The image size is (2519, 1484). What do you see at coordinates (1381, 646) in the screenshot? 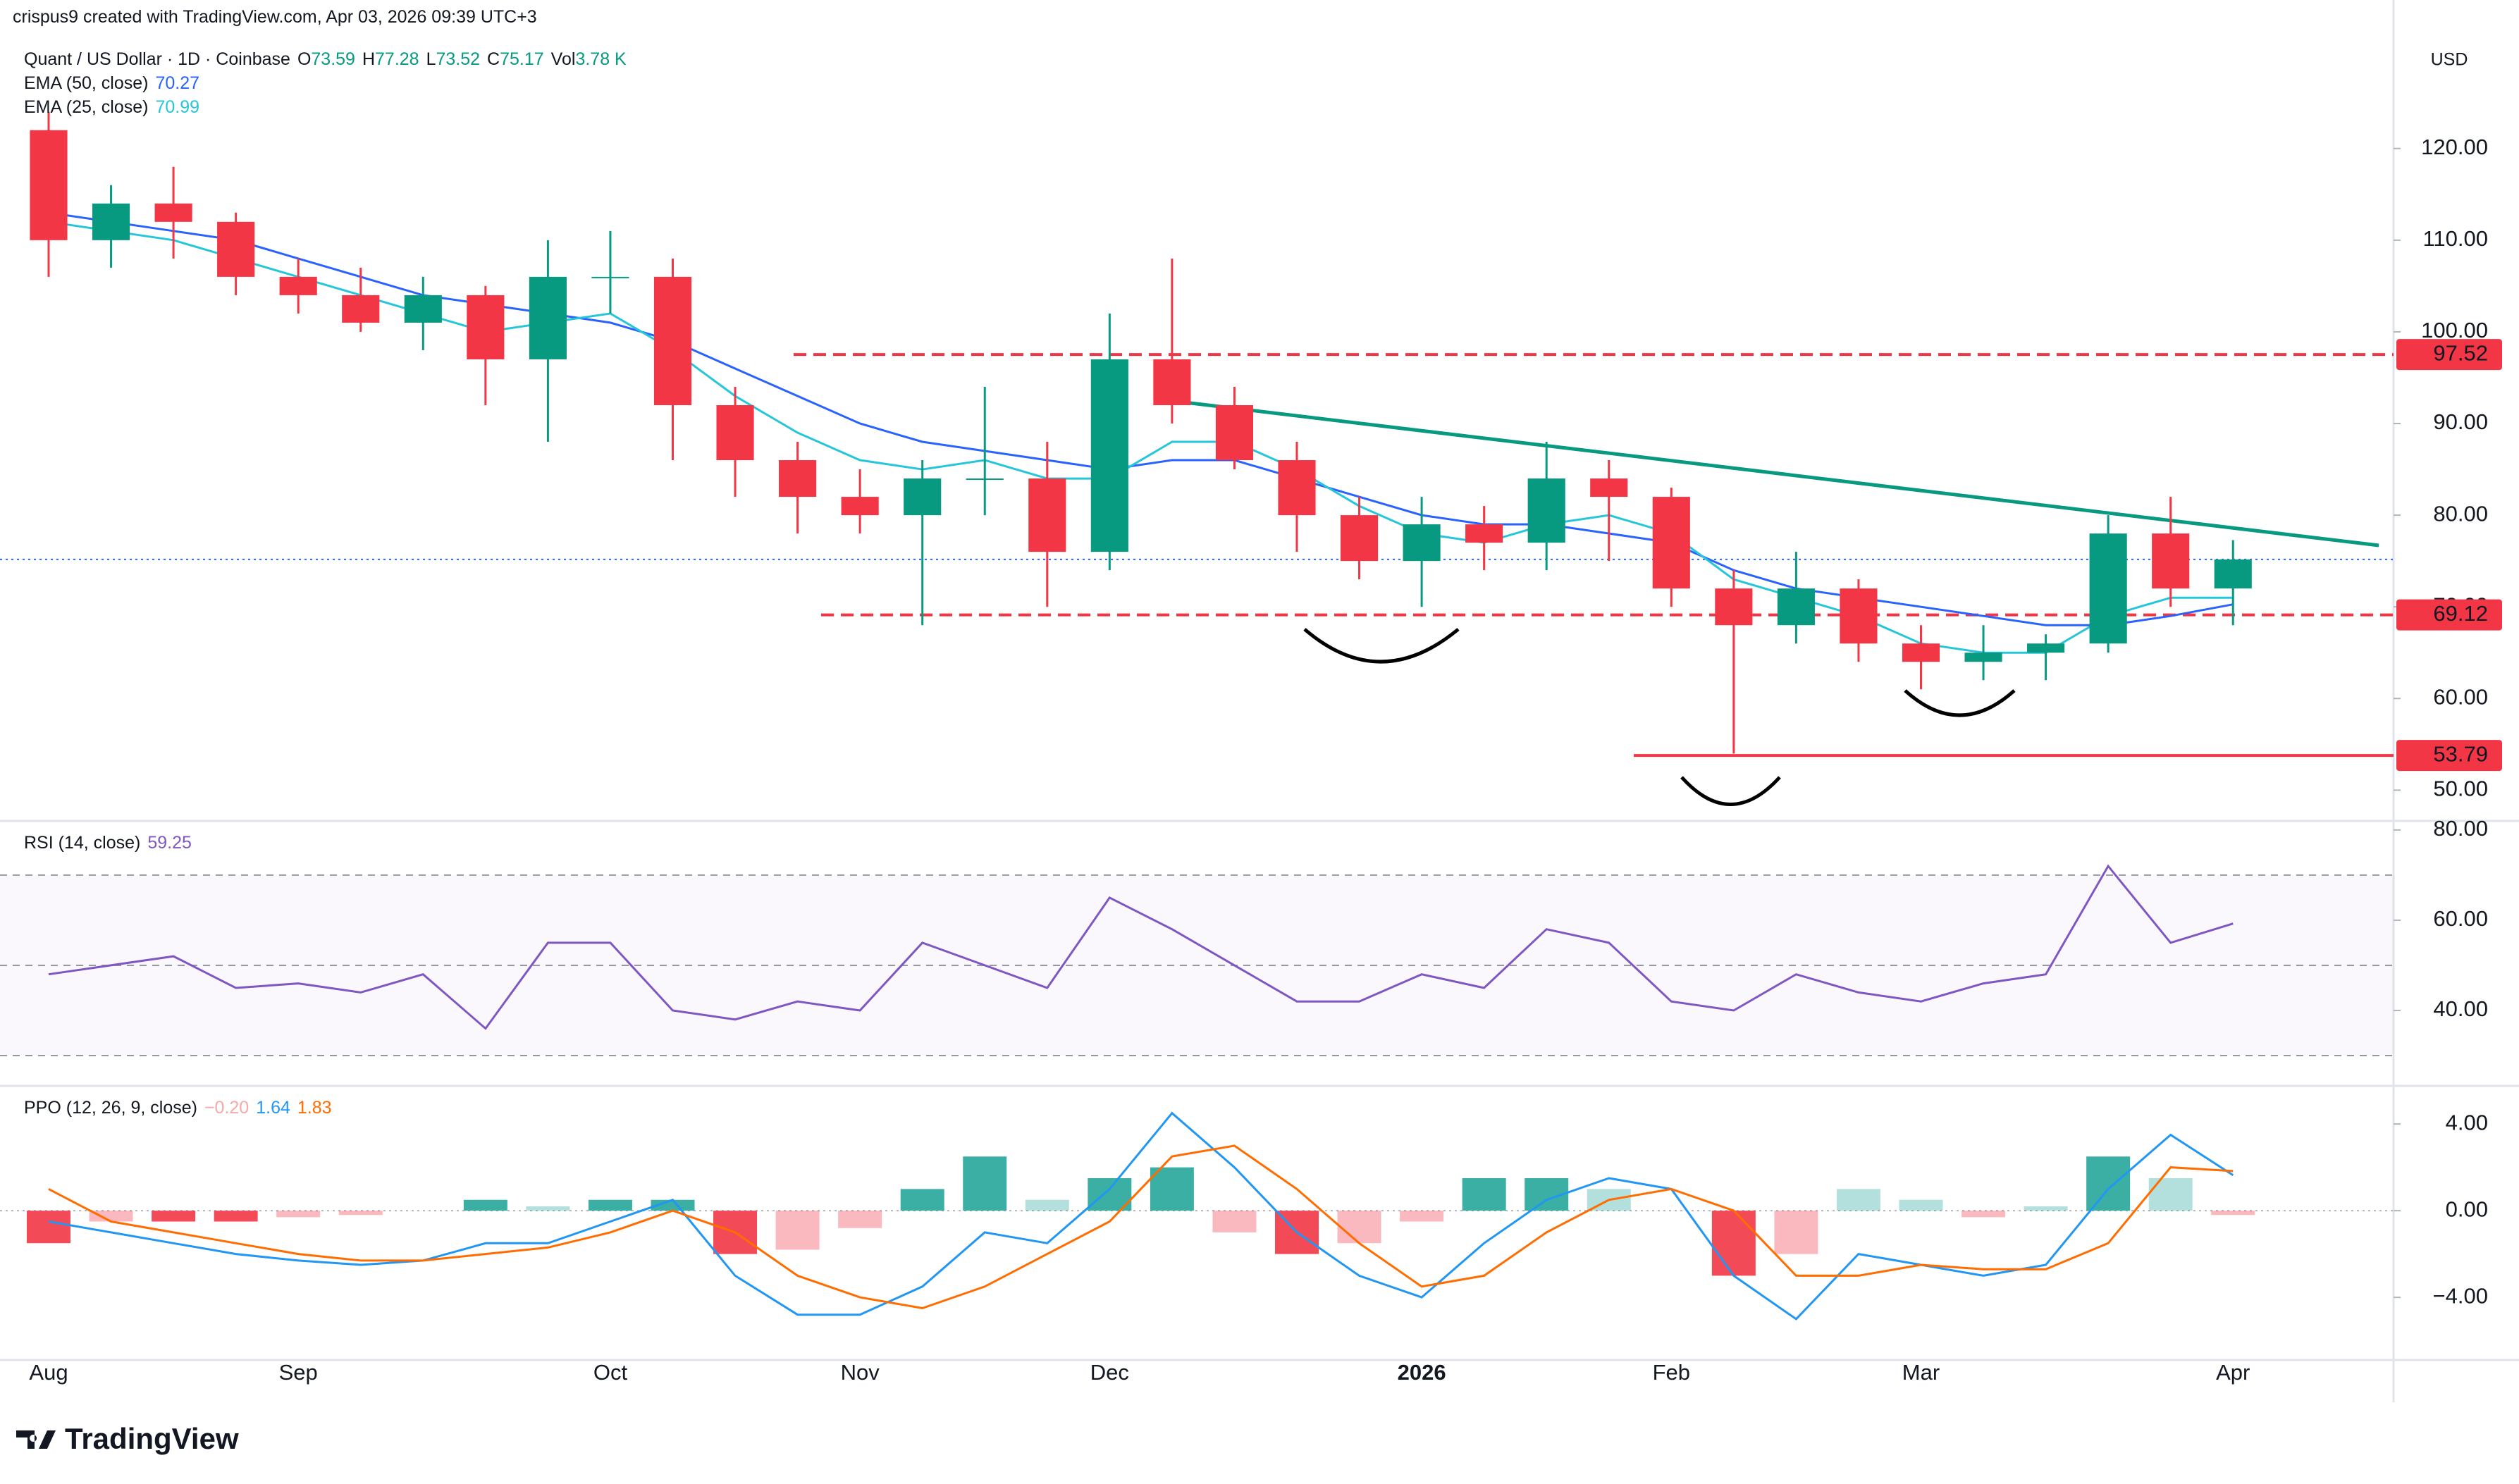
I see `pattern-arc` at bounding box center [1381, 646].